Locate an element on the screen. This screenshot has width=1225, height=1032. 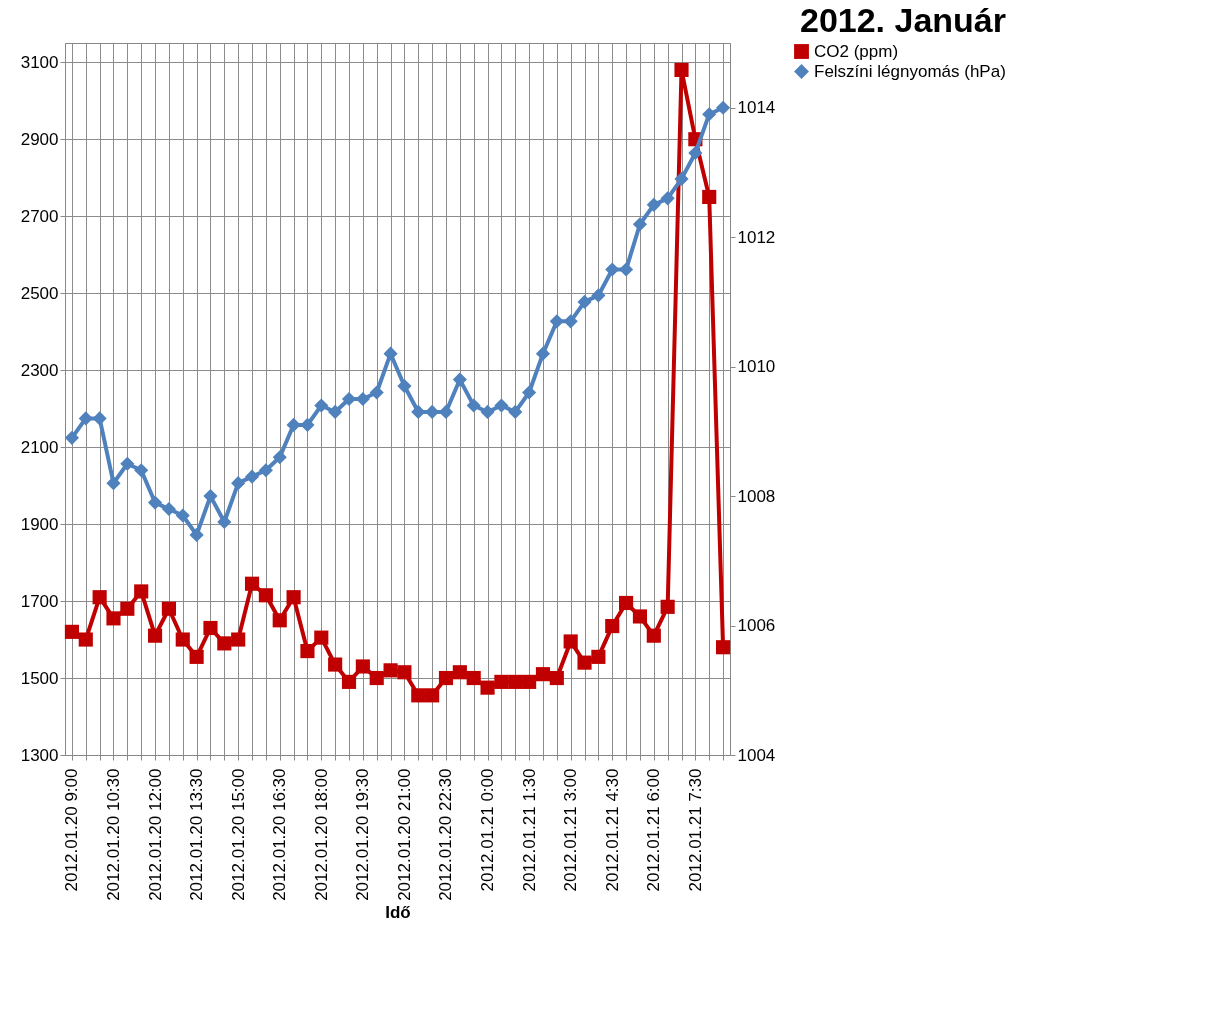
x-tick-label: 2012.01.21 0:00 is located at coordinates (488, 830).